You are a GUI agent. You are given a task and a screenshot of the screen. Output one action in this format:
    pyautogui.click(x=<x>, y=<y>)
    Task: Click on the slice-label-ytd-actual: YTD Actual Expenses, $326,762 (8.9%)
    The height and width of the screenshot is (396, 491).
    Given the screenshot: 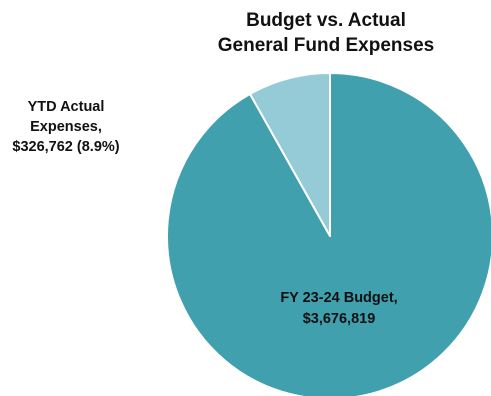 What is the action you would take?
    pyautogui.click(x=65, y=127)
    